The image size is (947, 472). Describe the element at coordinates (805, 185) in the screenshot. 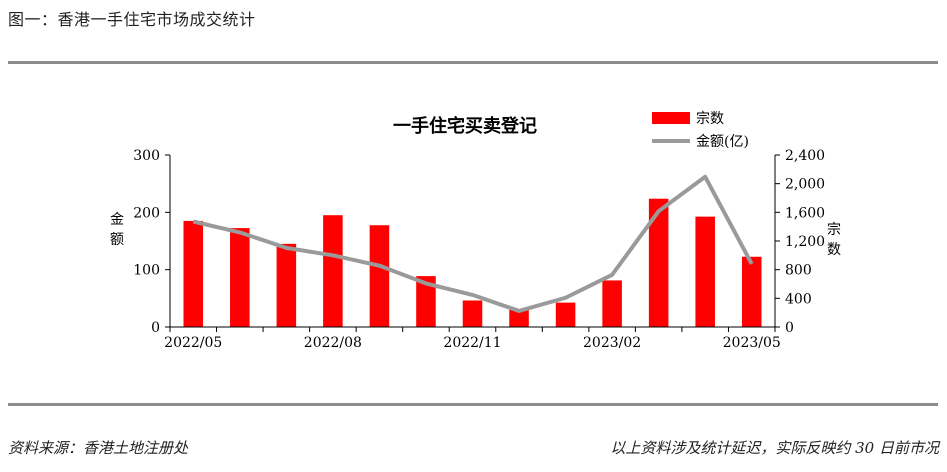

I see `right-tick-label: 2,000` at that location.